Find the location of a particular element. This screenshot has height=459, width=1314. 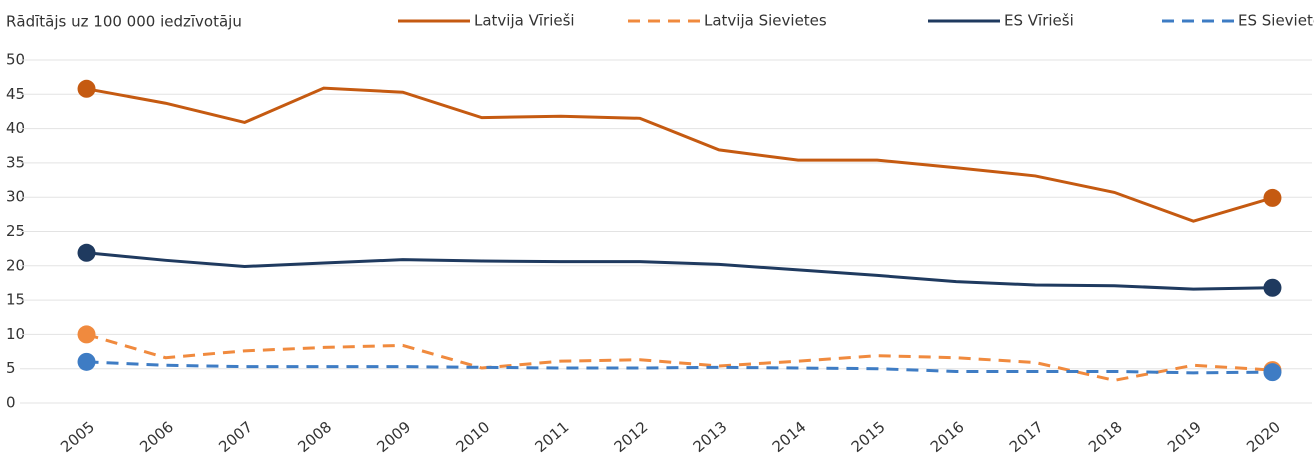

y-tick-label: 5 is located at coordinates (11, 368).